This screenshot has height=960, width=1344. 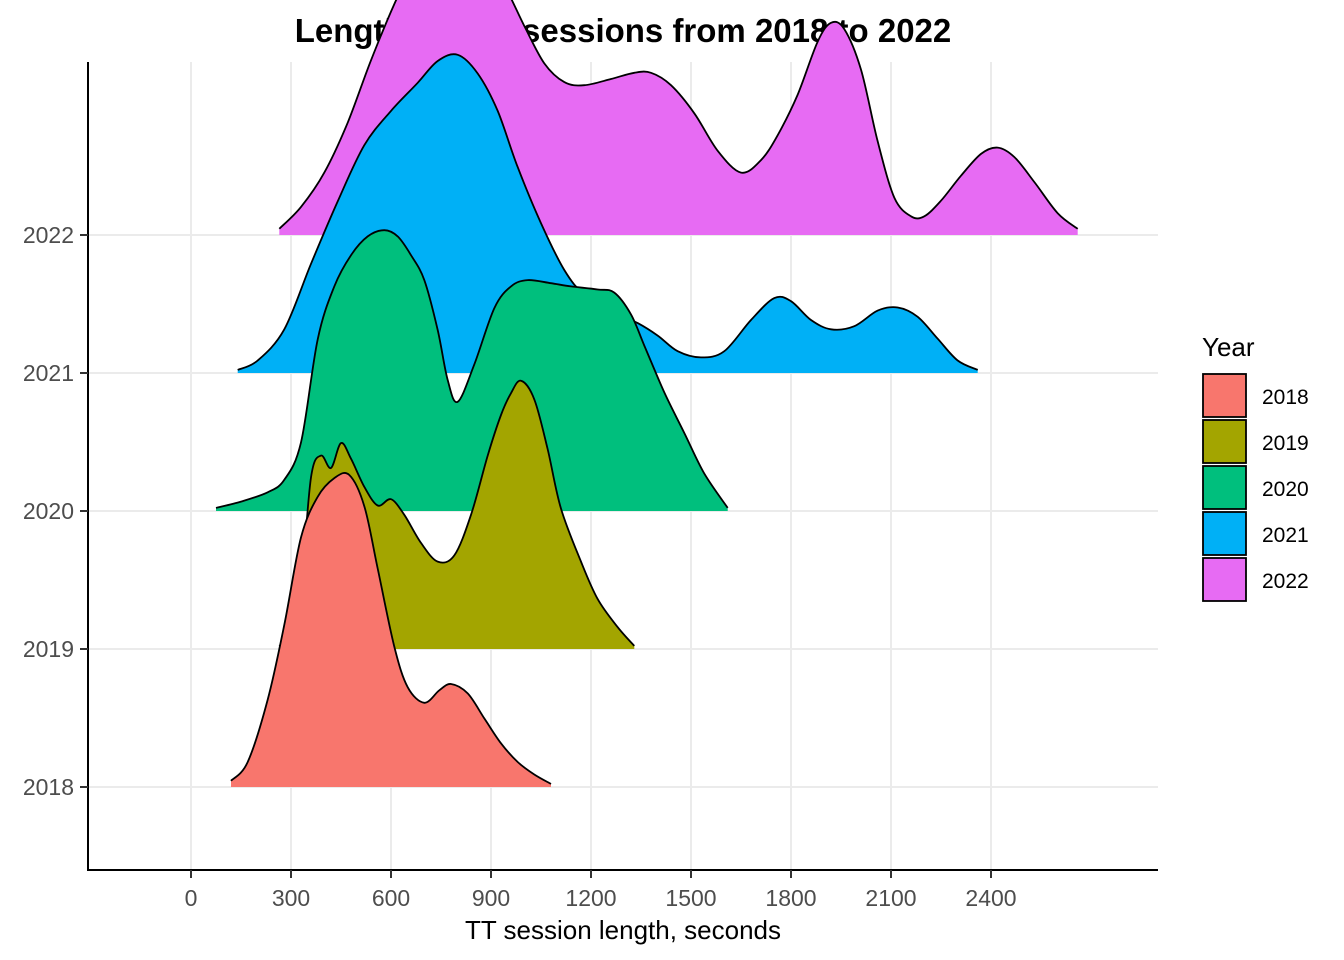 What do you see at coordinates (48, 649) in the screenshot?
I see `y-tick-label: 2019` at bounding box center [48, 649].